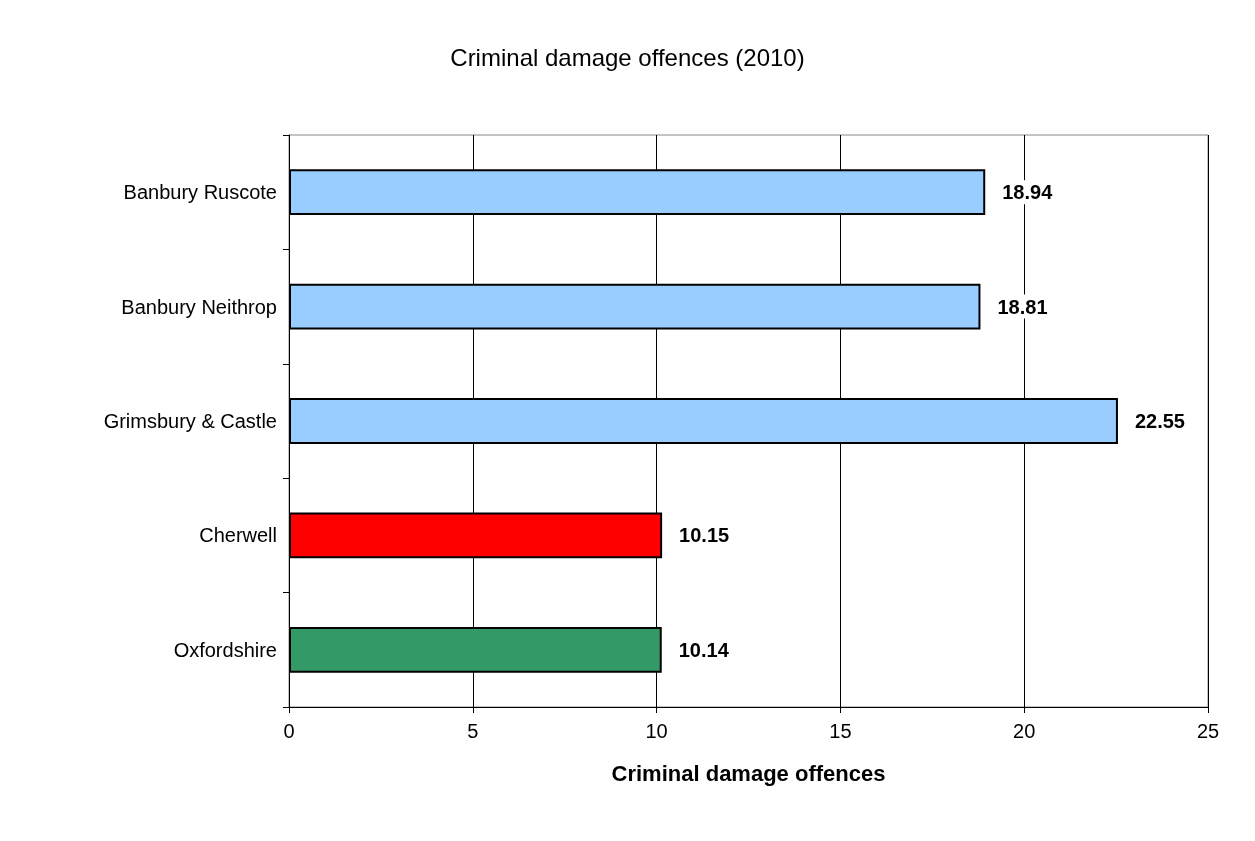 The image size is (1255, 841). Describe the element at coordinates (704, 649) in the screenshot. I see `data-label: 10.14` at that location.